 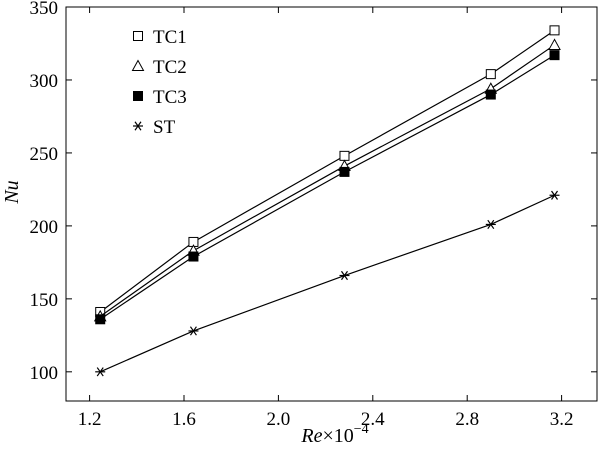 I want to click on x-axis-base: 10, so click(x=344, y=436).